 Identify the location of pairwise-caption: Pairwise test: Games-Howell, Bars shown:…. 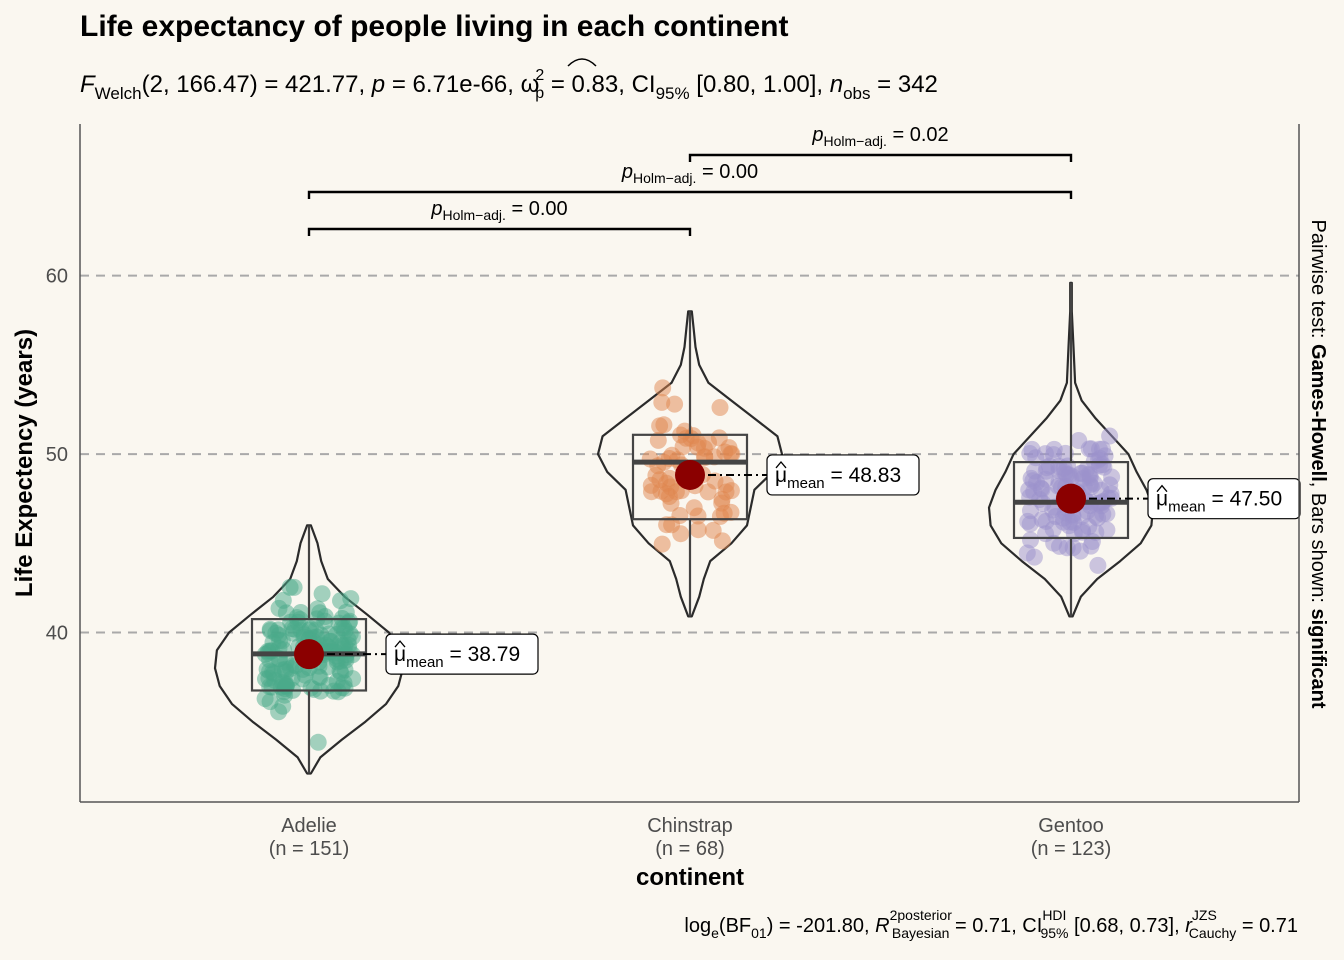
(1318, 463).